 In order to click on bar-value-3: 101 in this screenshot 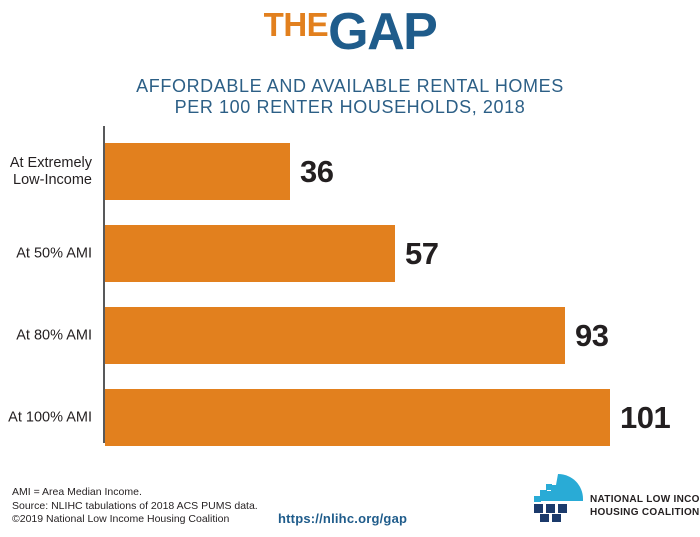, I will do `click(645, 417)`.